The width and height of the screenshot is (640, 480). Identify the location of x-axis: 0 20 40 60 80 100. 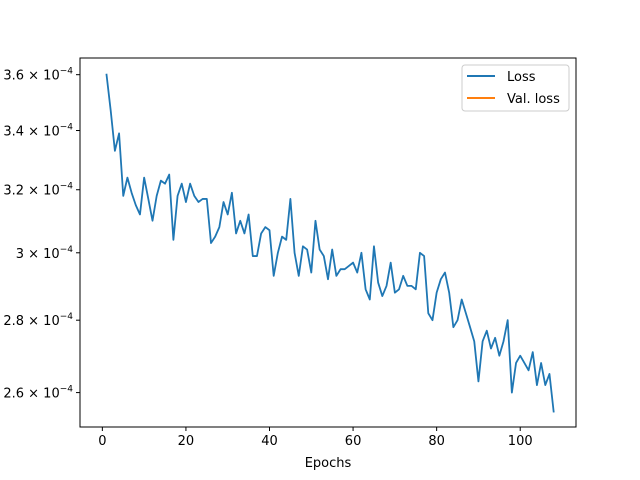
(315, 438).